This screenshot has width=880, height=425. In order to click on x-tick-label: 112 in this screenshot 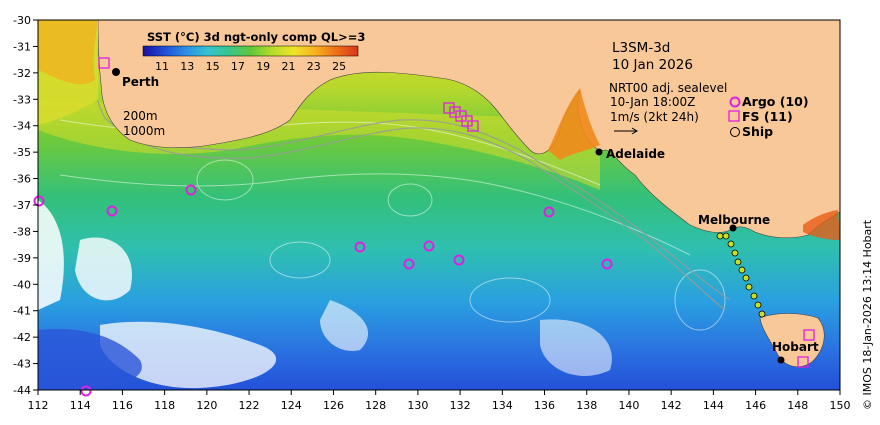, I will do `click(38, 405)`.